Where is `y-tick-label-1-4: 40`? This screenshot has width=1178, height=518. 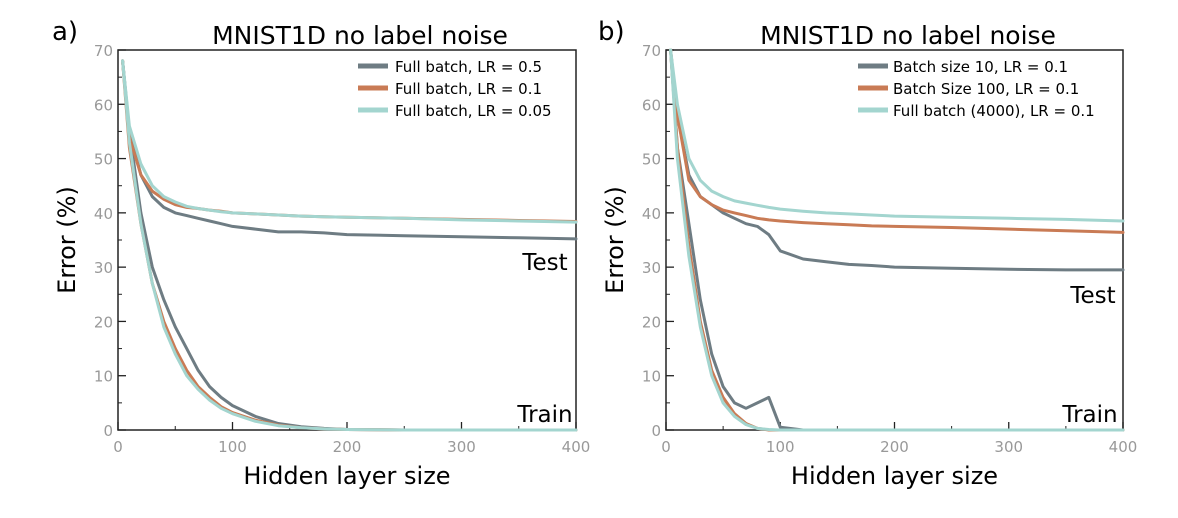 y-tick-label-1-4: 40 is located at coordinates (651, 214).